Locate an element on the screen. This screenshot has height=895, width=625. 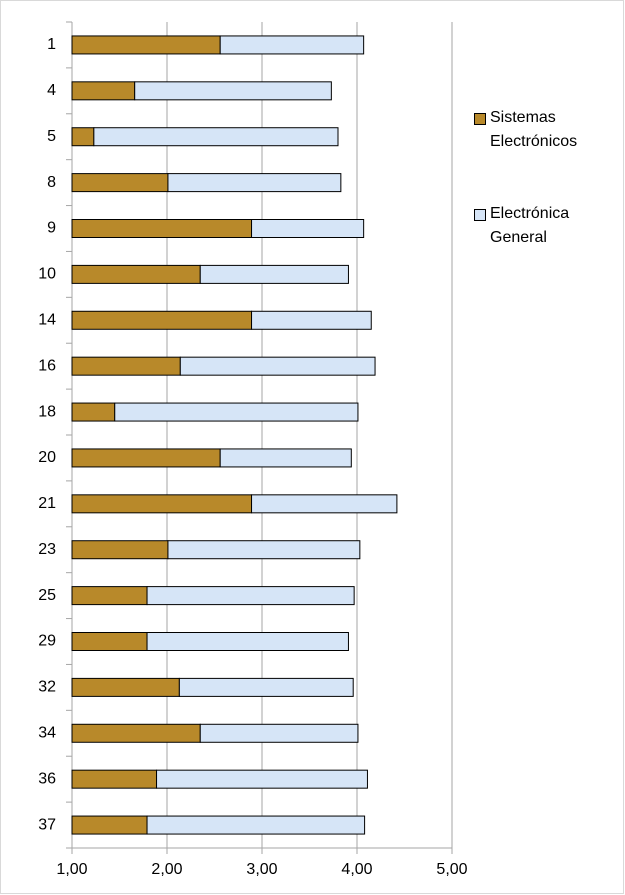
y-tick-label: 32 is located at coordinates (47, 687).